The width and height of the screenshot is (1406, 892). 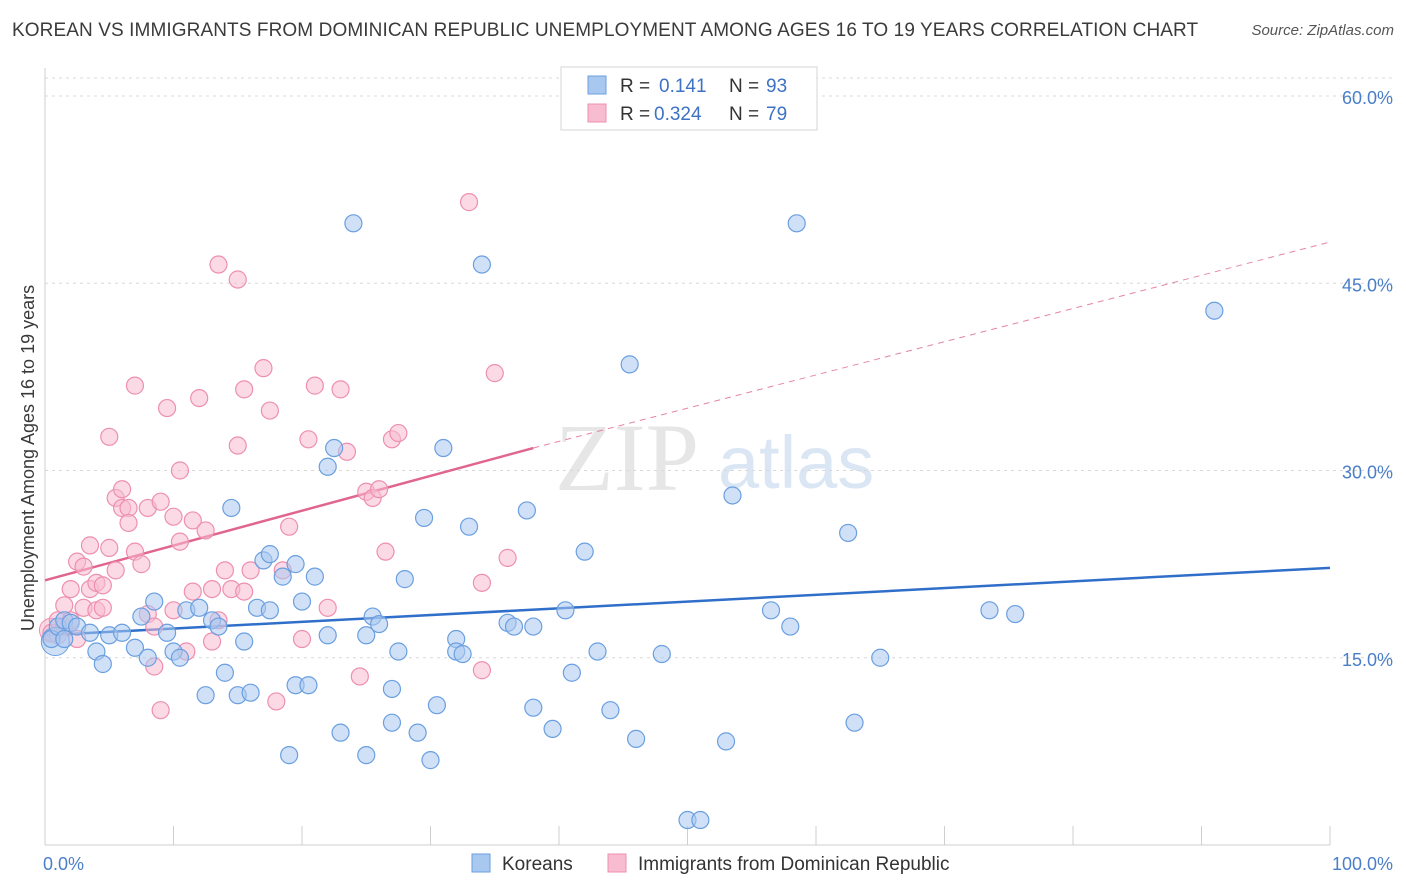 I want to click on watermark-atlas: atlas, so click(x=796, y=462).